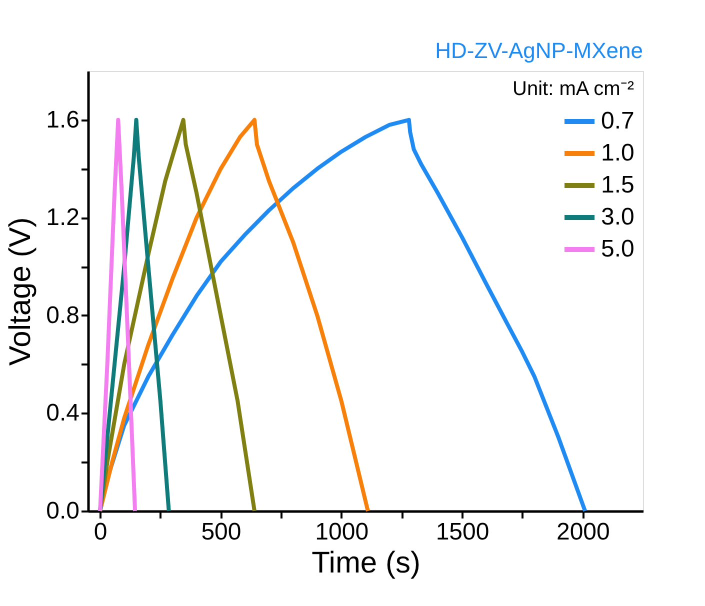  Describe the element at coordinates (342, 532) in the screenshot. I see `x-tick-label: 1000` at that location.